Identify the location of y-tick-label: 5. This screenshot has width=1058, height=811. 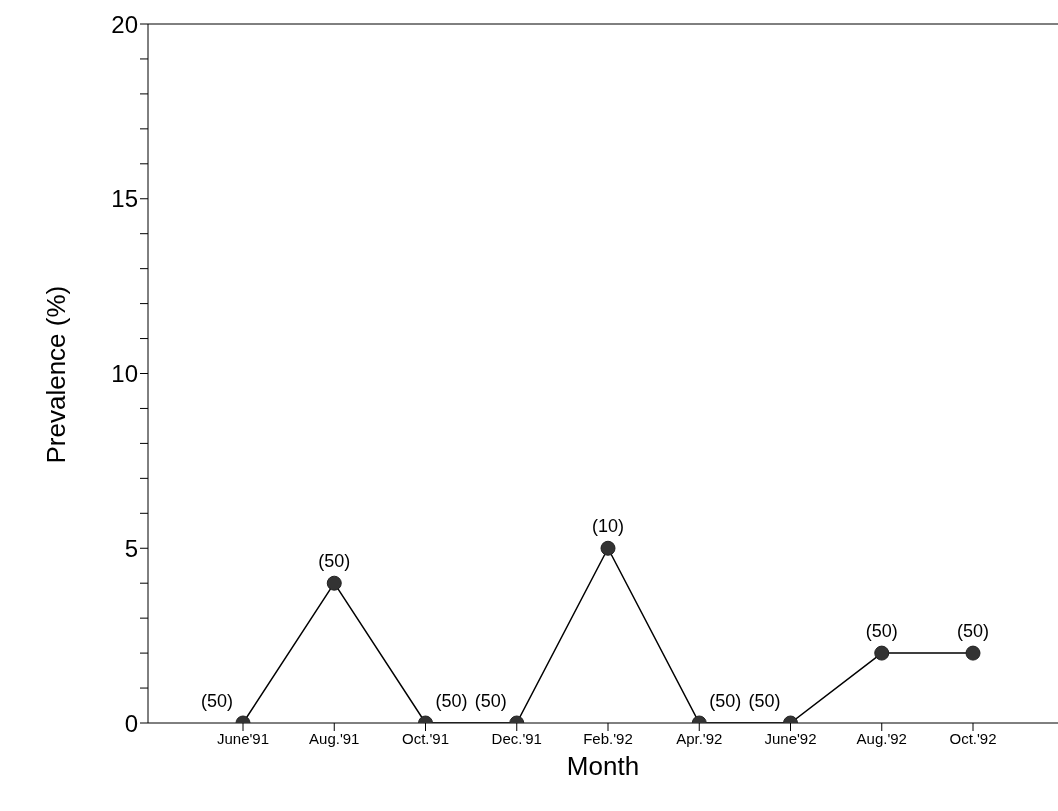
(131, 548).